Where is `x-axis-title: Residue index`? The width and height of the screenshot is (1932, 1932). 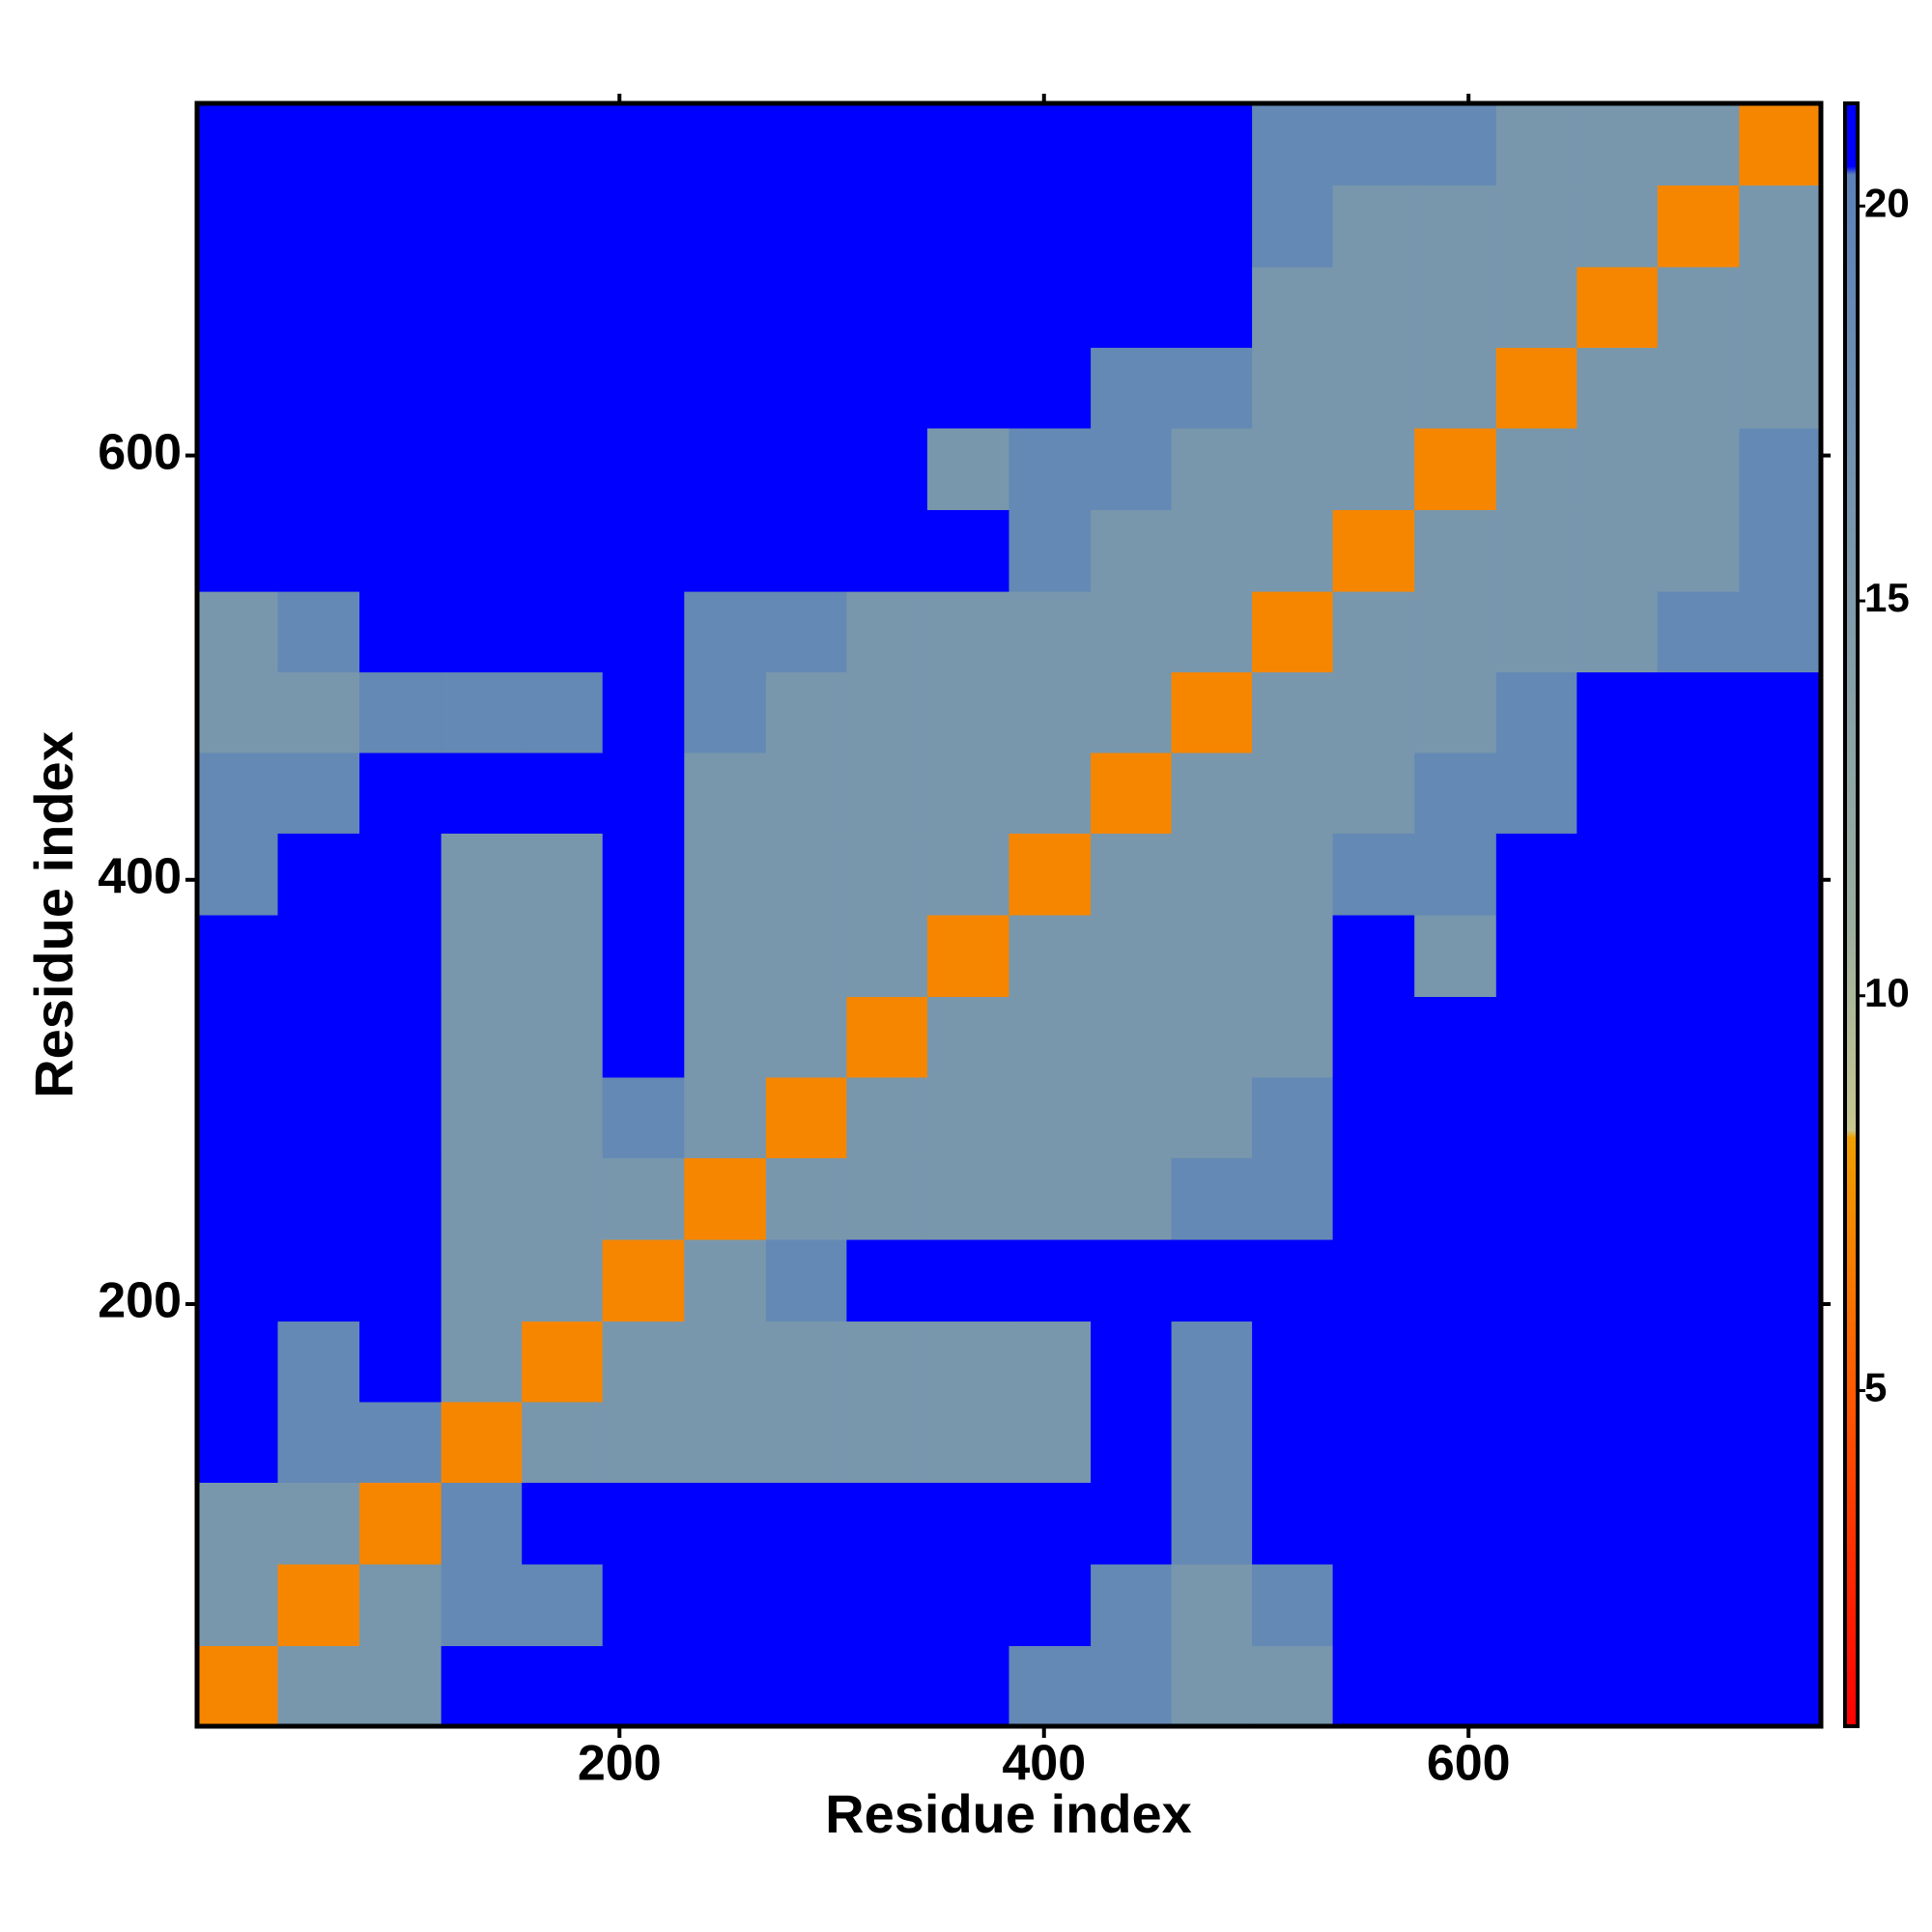 x-axis-title: Residue index is located at coordinates (1008, 1813).